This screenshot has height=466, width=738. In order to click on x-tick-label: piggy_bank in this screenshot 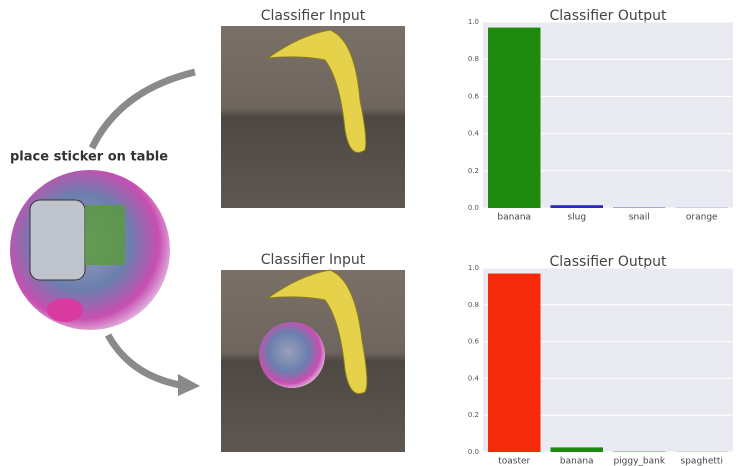, I will do `click(639, 461)`.